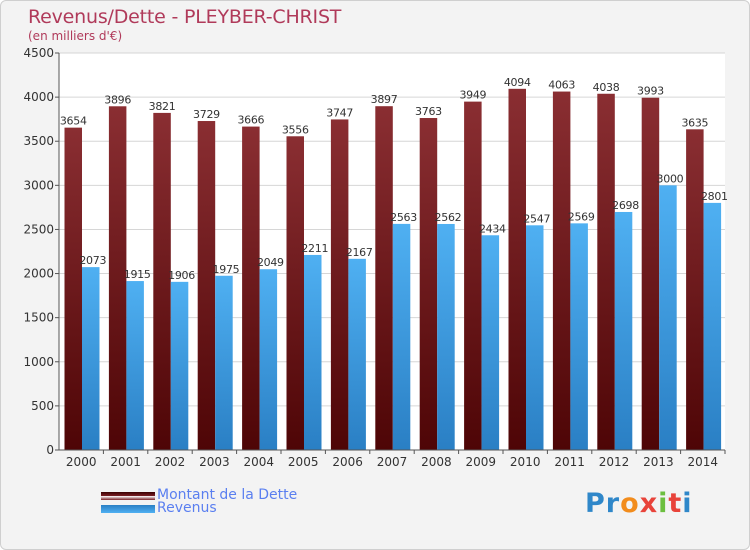 The image size is (750, 550). I want to click on x-tick-label: 2012, so click(614, 462).